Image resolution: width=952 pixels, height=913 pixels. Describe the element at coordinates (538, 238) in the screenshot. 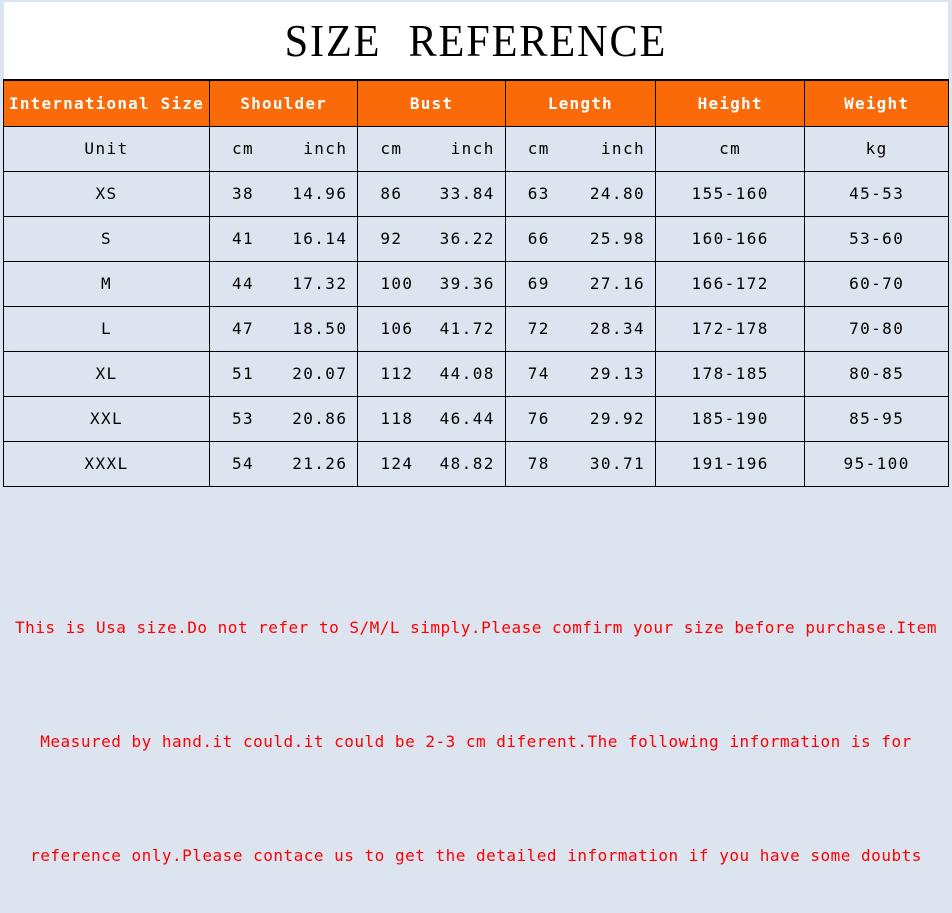

I see `length-cm: 66` at that location.